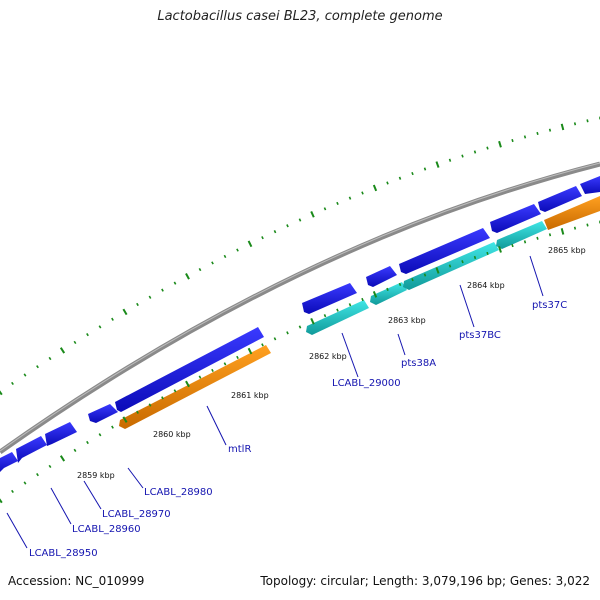  What do you see at coordinates (136, 514) in the screenshot?
I see `gene-label-LCABL_28970: LCABL_28970` at bounding box center [136, 514].